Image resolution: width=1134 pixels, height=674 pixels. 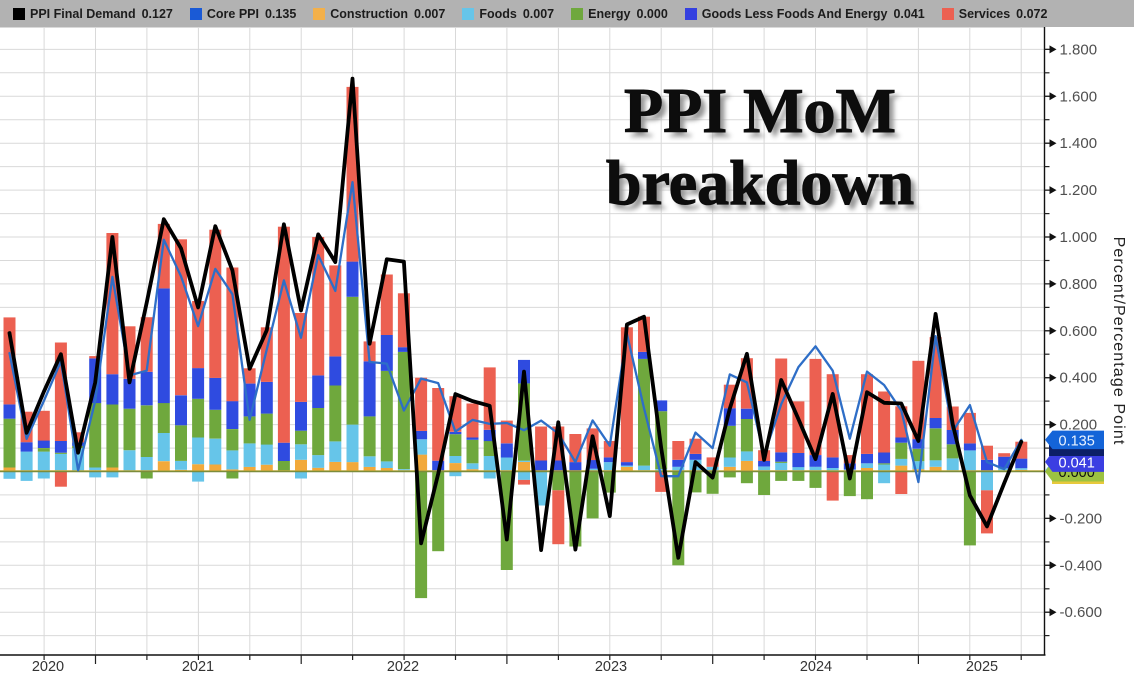 What do you see at coordinates (1077, 463) in the screenshot?
I see `svg-text: 0.041` at bounding box center [1077, 463].